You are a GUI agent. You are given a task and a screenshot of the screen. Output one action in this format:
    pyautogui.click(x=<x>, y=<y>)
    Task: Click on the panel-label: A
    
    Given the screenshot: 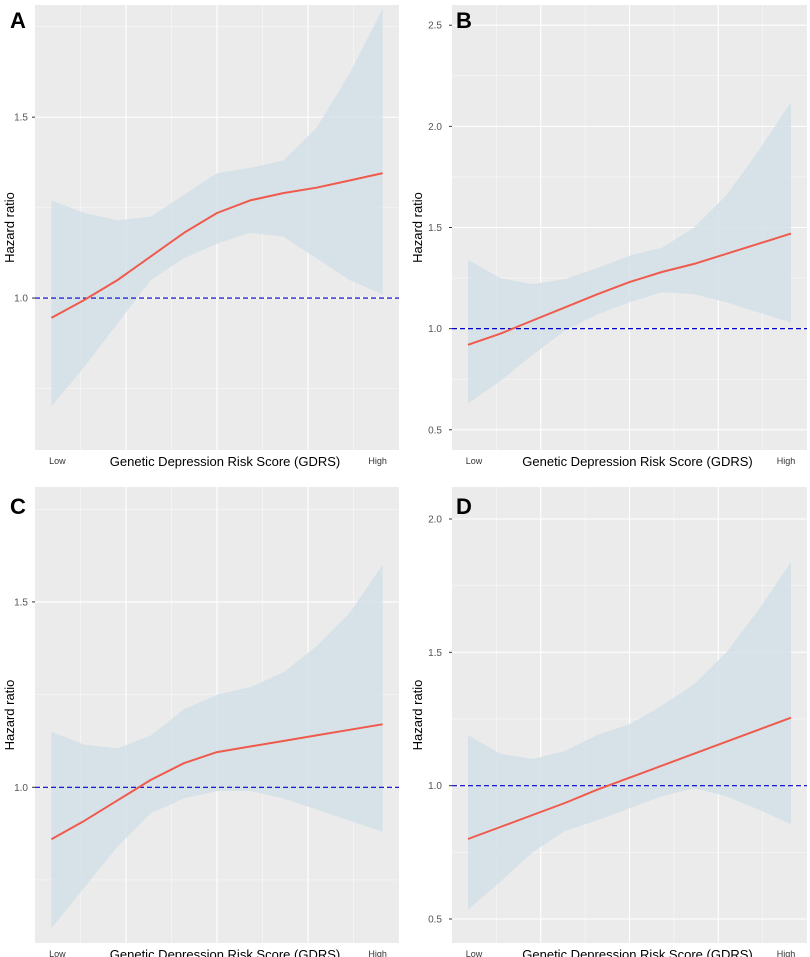 What is the action you would take?
    pyautogui.click(x=18, y=20)
    